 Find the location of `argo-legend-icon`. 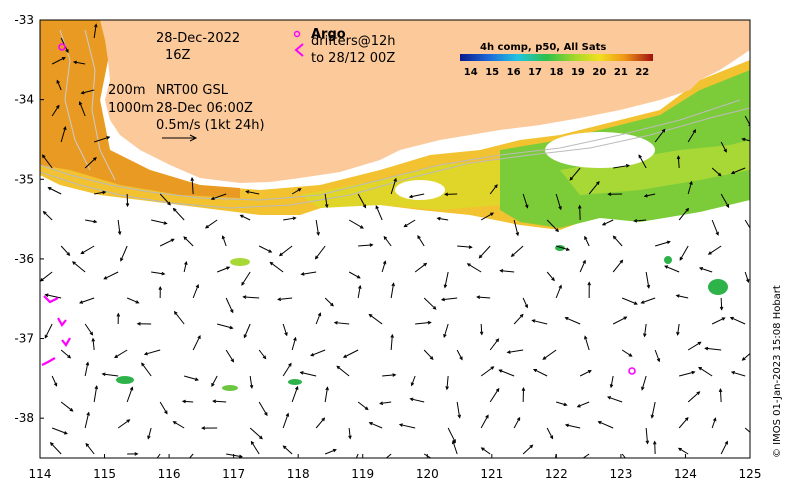

argo-legend-icon is located at coordinates (297, 34).